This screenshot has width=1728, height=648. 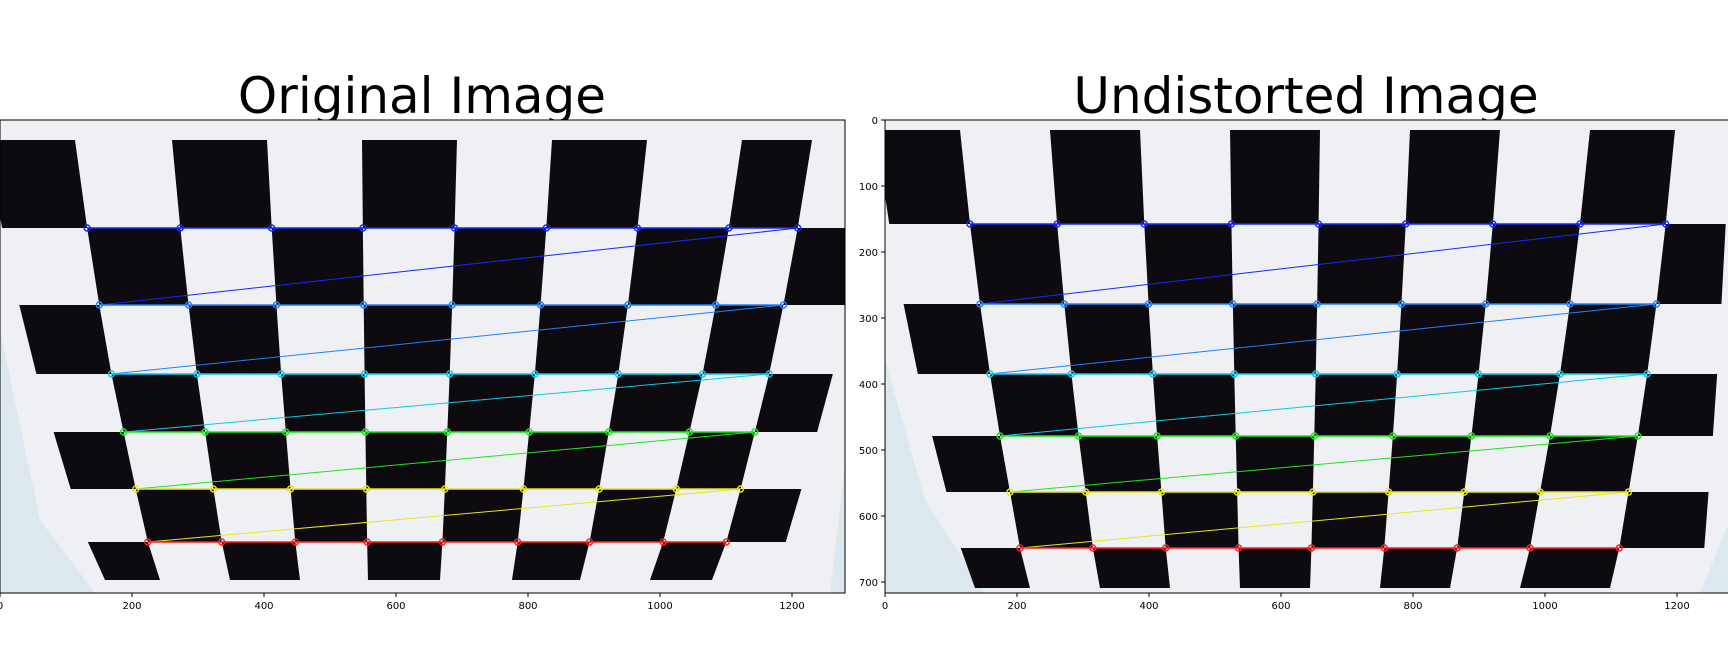 What do you see at coordinates (868, 517) in the screenshot?
I see `undistorted-y-tick-label: 600` at bounding box center [868, 517].